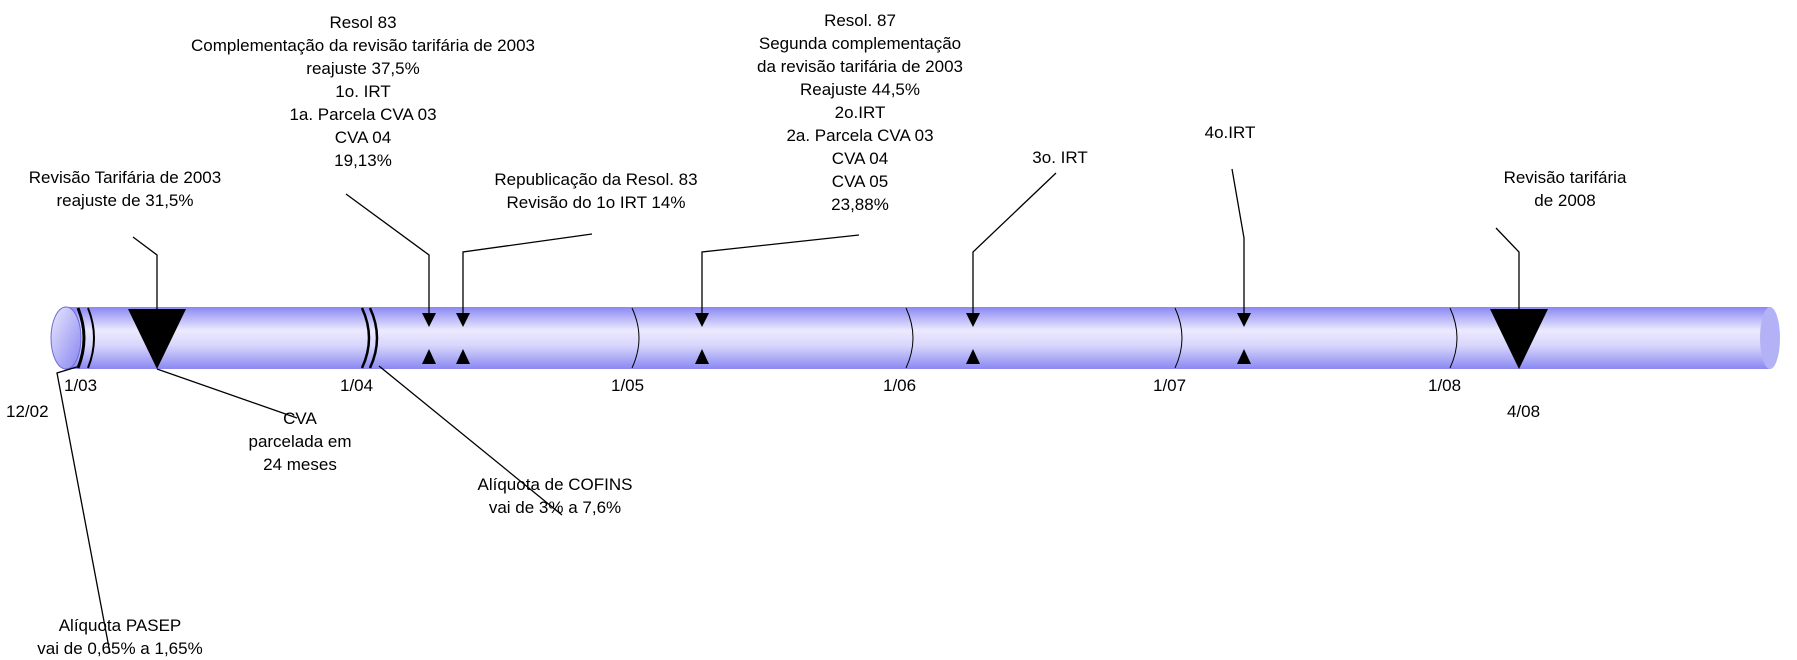 The height and width of the screenshot is (660, 1797). Describe the element at coordinates (373, 338) in the screenshot. I see `separator-1-04-b` at that location.